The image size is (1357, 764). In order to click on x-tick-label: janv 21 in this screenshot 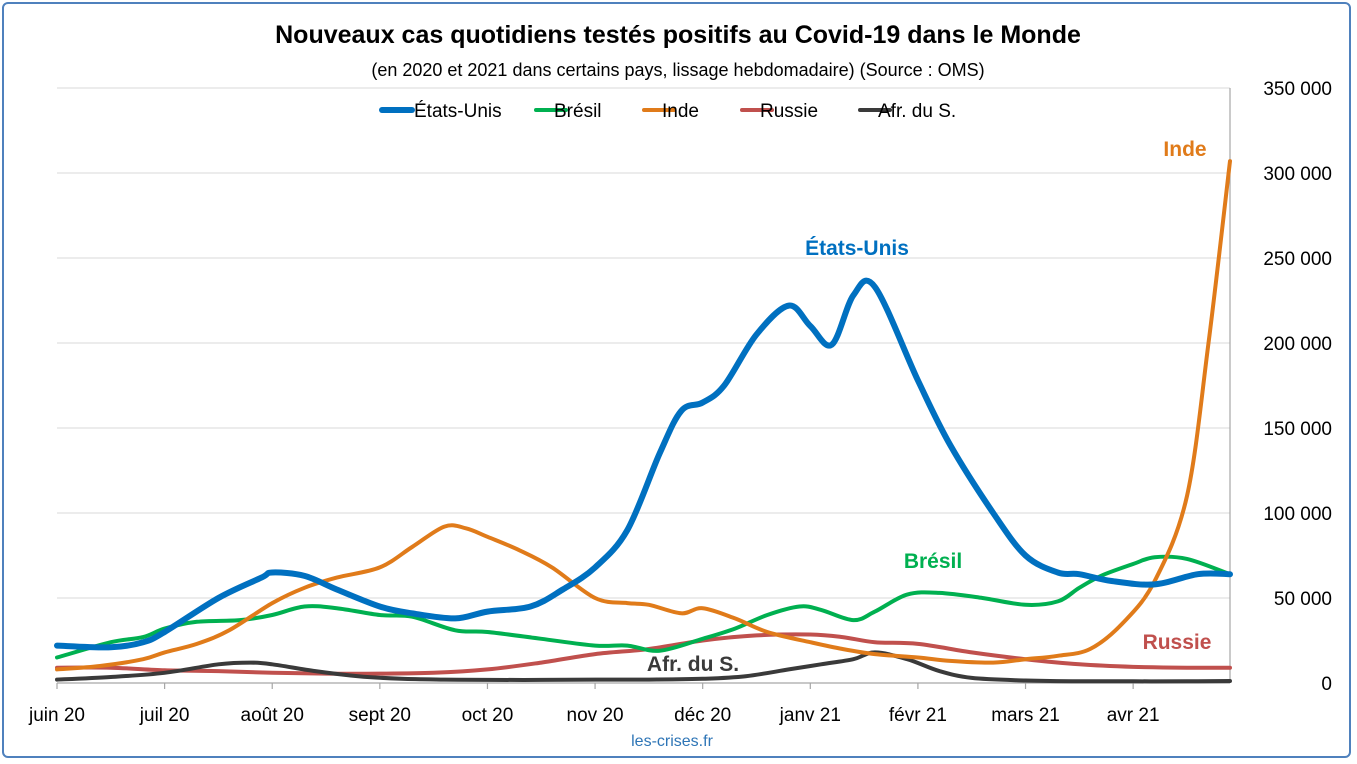, I will do `click(810, 715)`.